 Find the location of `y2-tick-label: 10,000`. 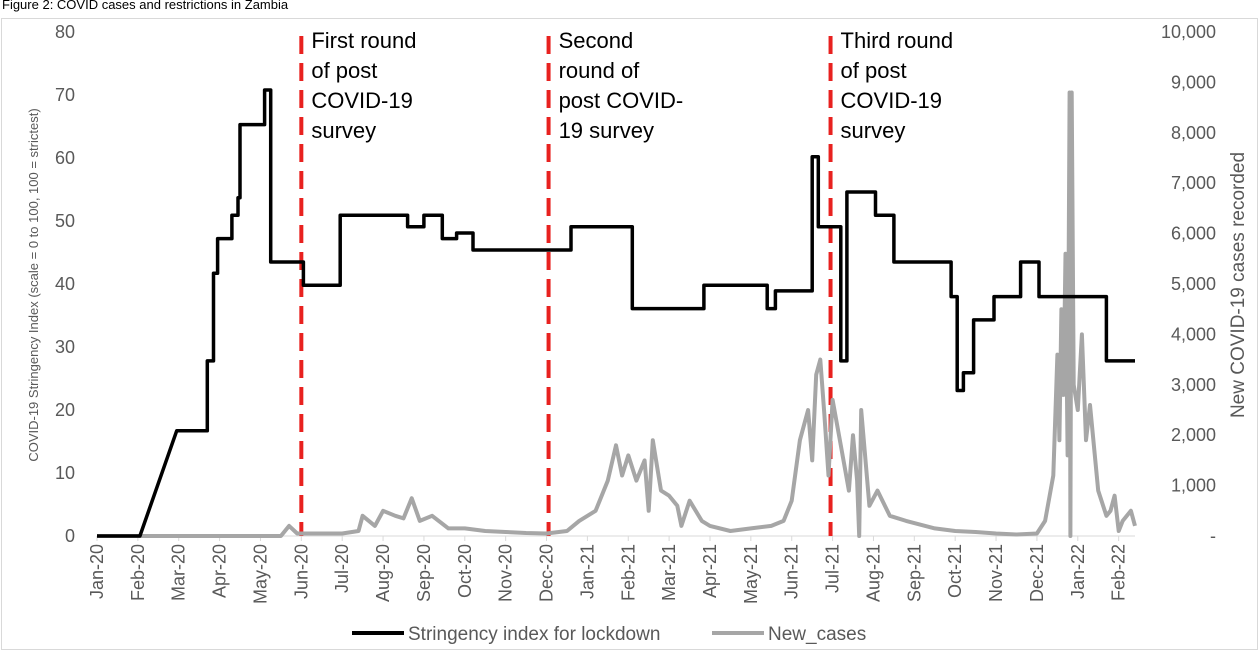

y2-tick-label: 10,000 is located at coordinates (1188, 32).